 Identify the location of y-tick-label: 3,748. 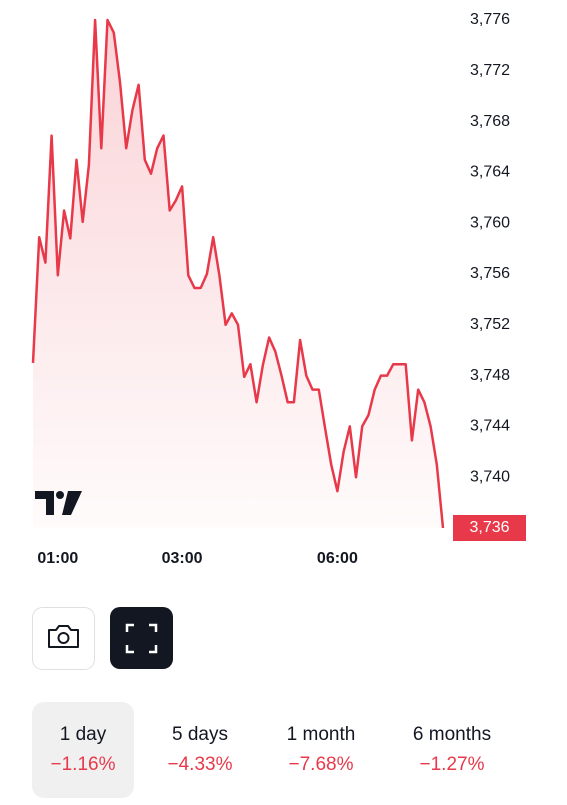
(490, 375).